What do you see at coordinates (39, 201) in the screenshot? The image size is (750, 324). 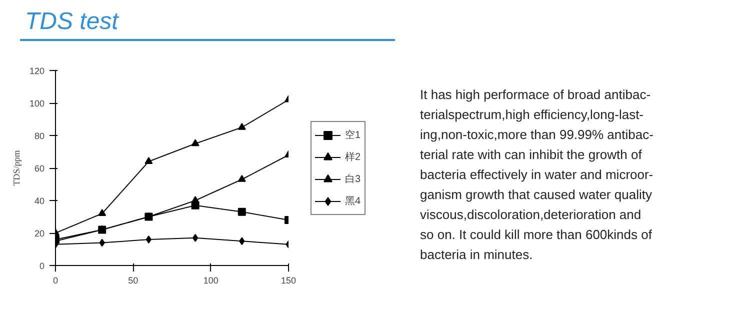 I see `y-tick-label: 40` at bounding box center [39, 201].